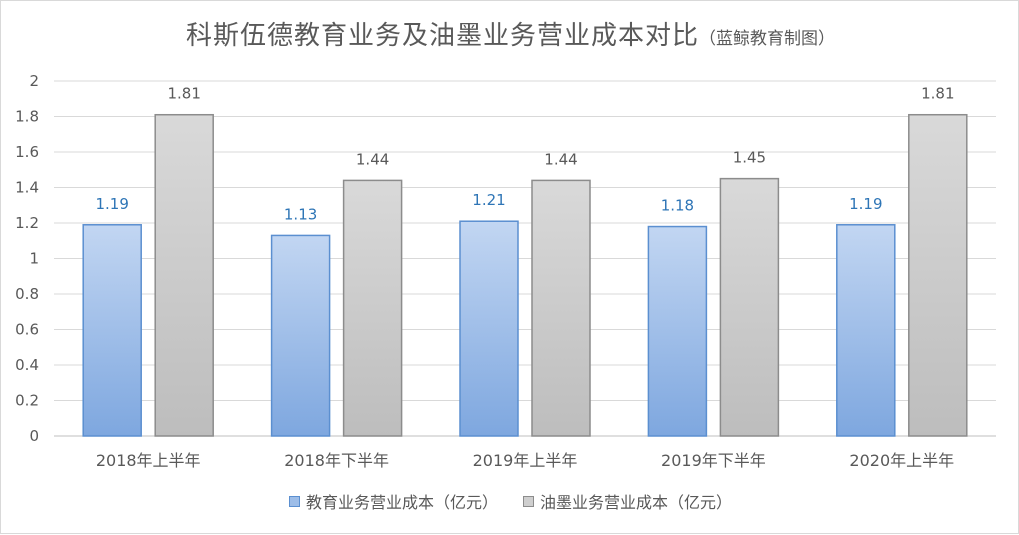 The height and width of the screenshot is (535, 1019). Describe the element at coordinates (148, 460) in the screenshot. I see `x-category-label: 2018年上半年` at that location.